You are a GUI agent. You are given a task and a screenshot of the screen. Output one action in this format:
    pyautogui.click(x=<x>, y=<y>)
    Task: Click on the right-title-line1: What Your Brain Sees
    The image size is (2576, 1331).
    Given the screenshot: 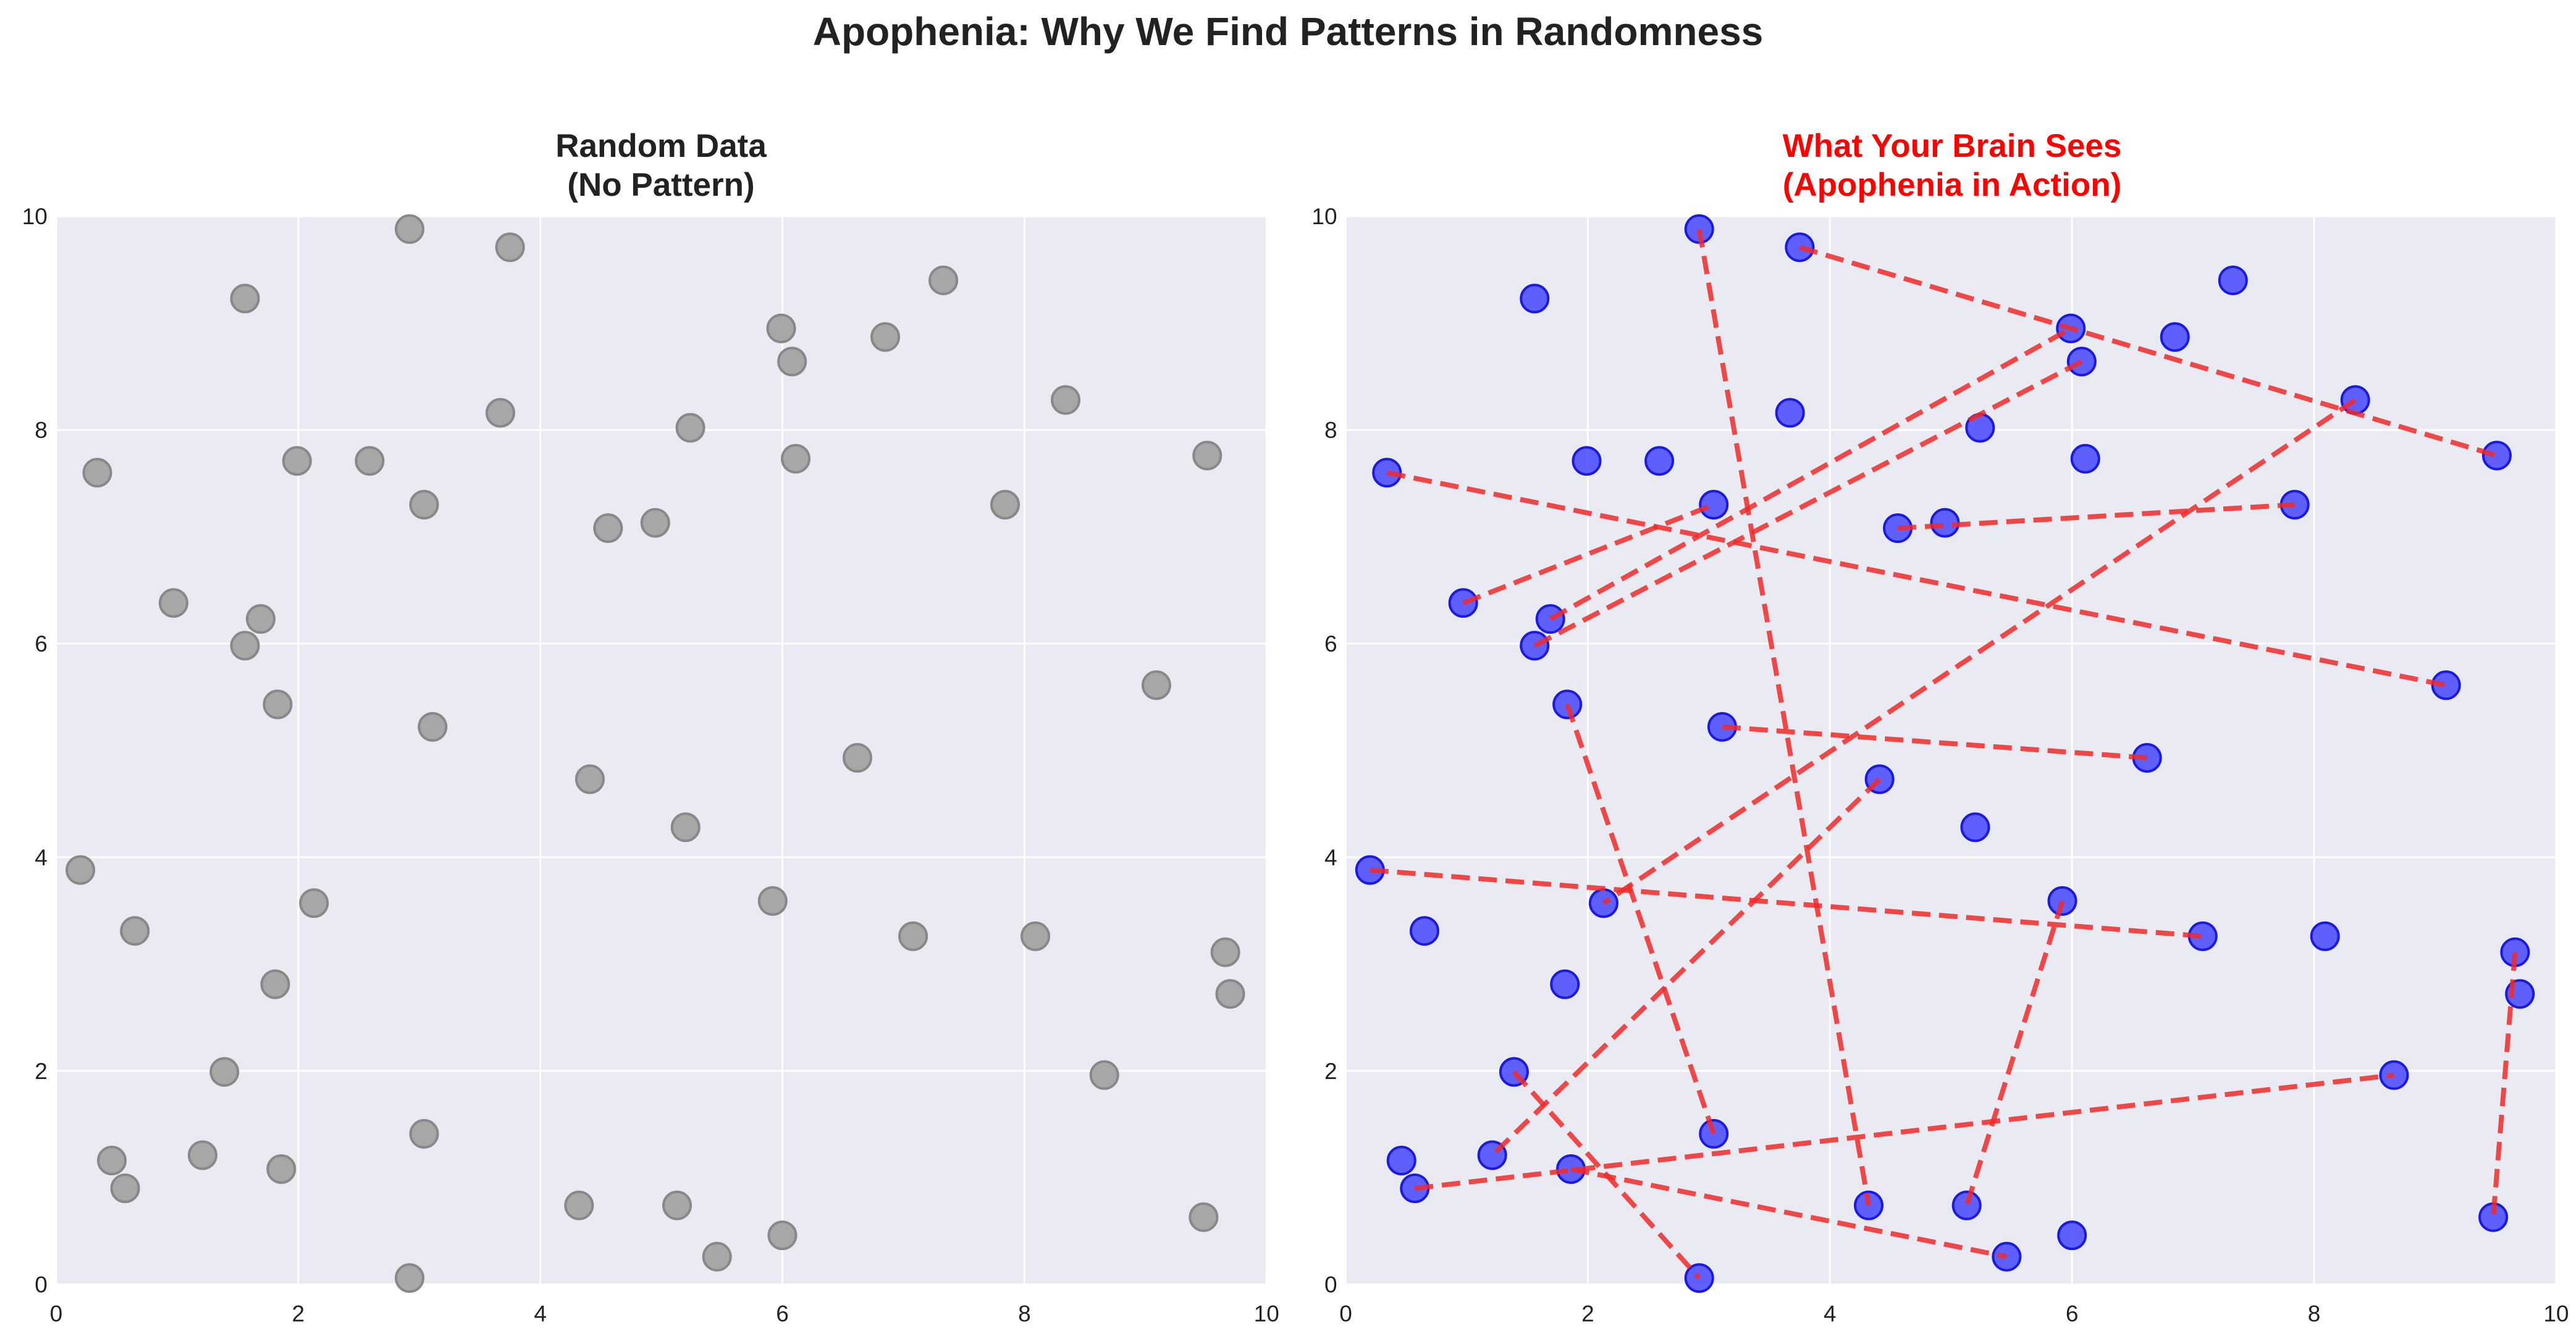 What is the action you would take?
    pyautogui.click(x=1952, y=146)
    